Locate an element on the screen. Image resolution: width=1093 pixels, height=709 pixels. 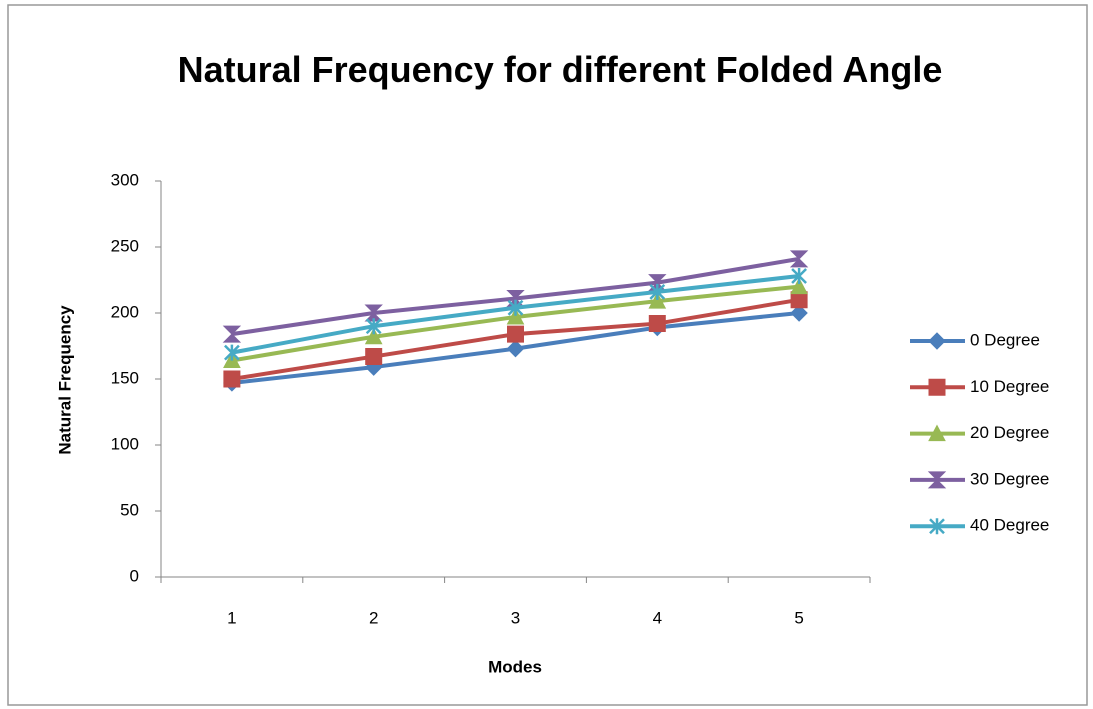
x-tick-label: 3 is located at coordinates (515, 617).